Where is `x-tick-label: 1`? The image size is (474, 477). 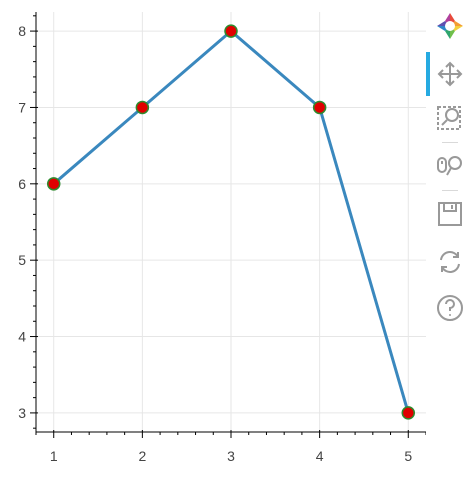 x-tick-label: 1 is located at coordinates (54, 456).